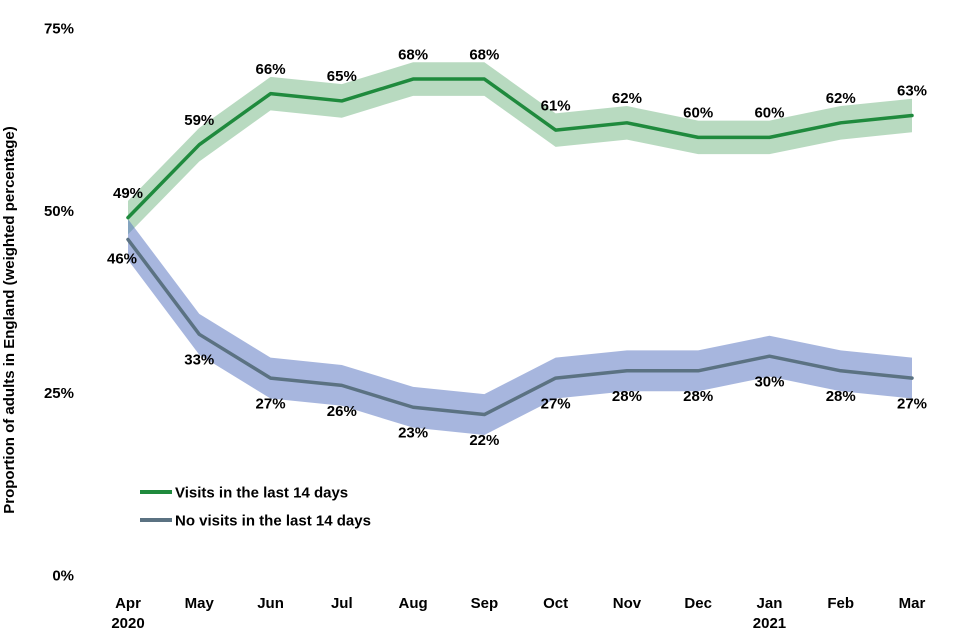  What do you see at coordinates (698, 603) in the screenshot?
I see `x-tick-label: Dec` at bounding box center [698, 603].